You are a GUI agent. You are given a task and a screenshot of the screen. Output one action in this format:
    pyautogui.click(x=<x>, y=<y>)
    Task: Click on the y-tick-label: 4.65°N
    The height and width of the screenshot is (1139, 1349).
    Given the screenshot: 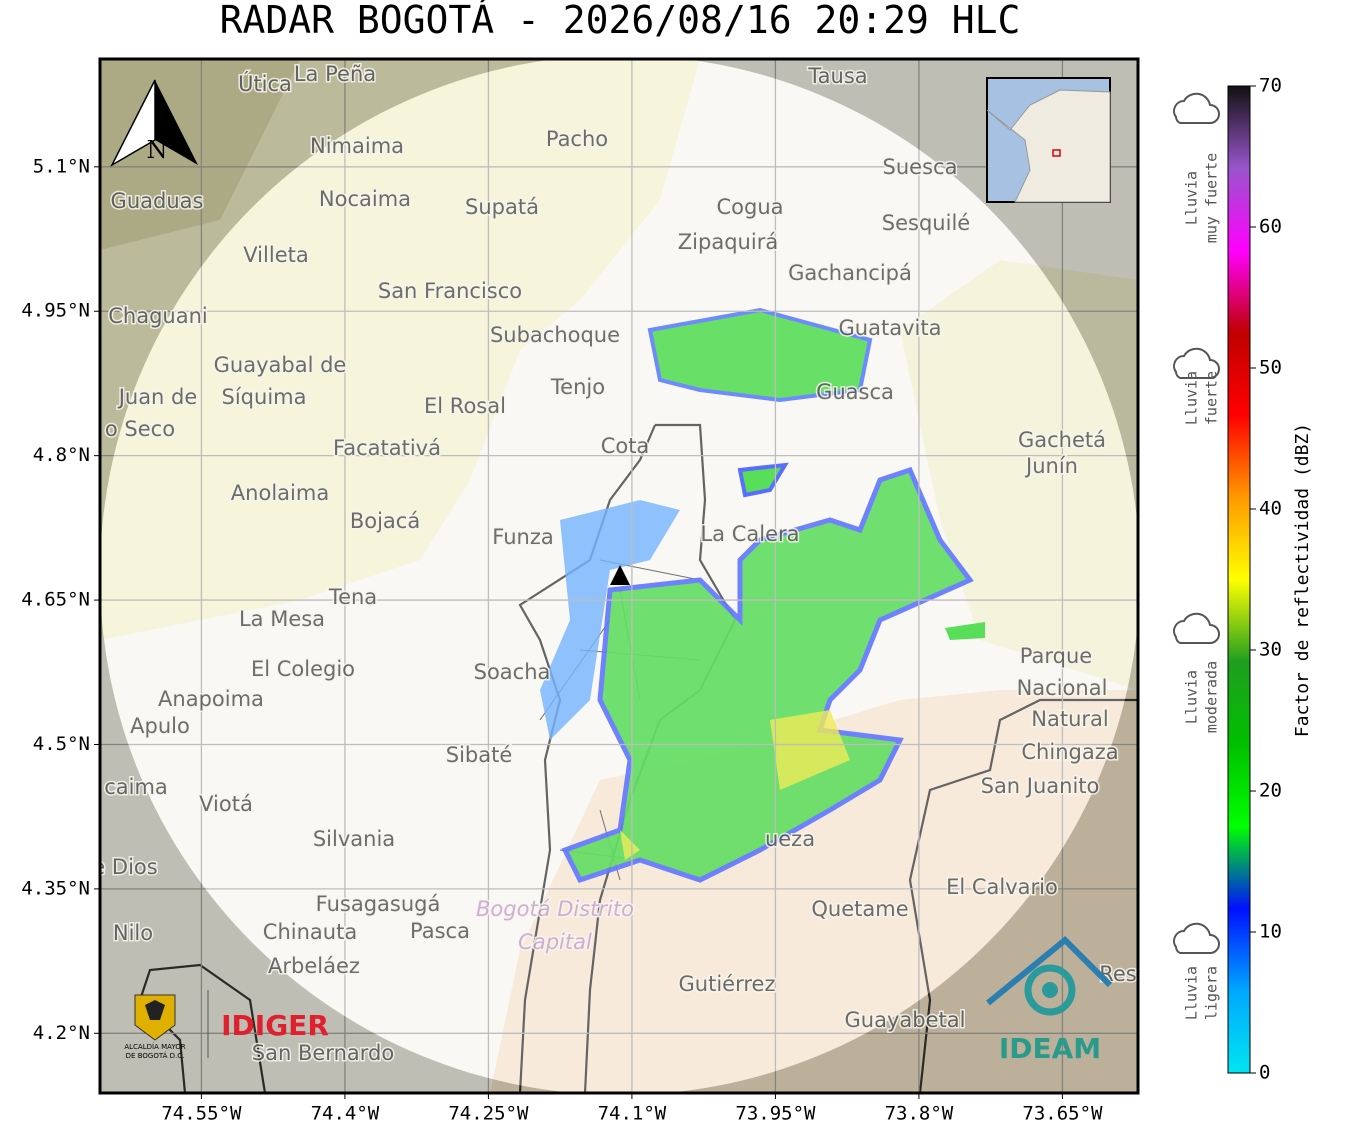 What is the action you would take?
    pyautogui.click(x=55, y=600)
    